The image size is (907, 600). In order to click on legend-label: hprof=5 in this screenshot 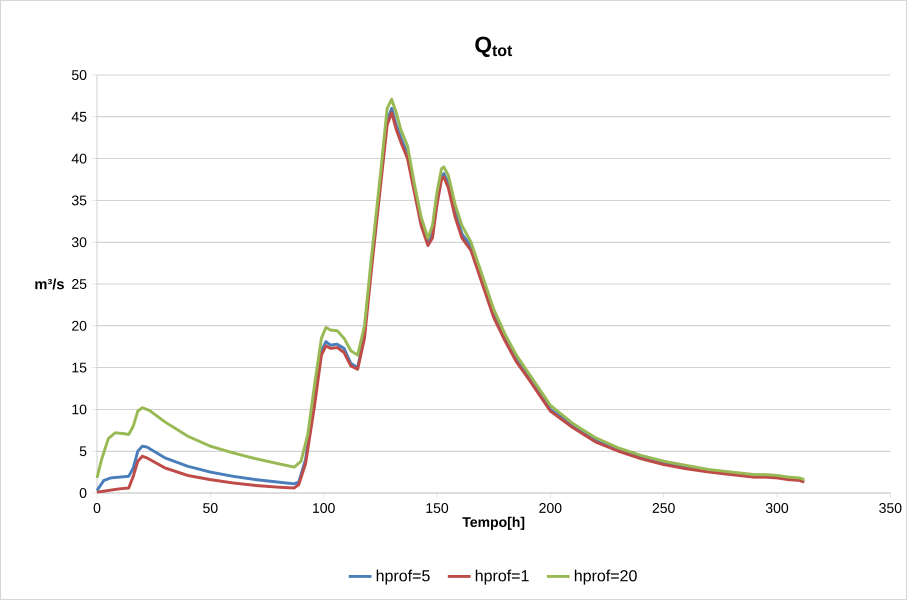, I will do `click(403, 577)`.